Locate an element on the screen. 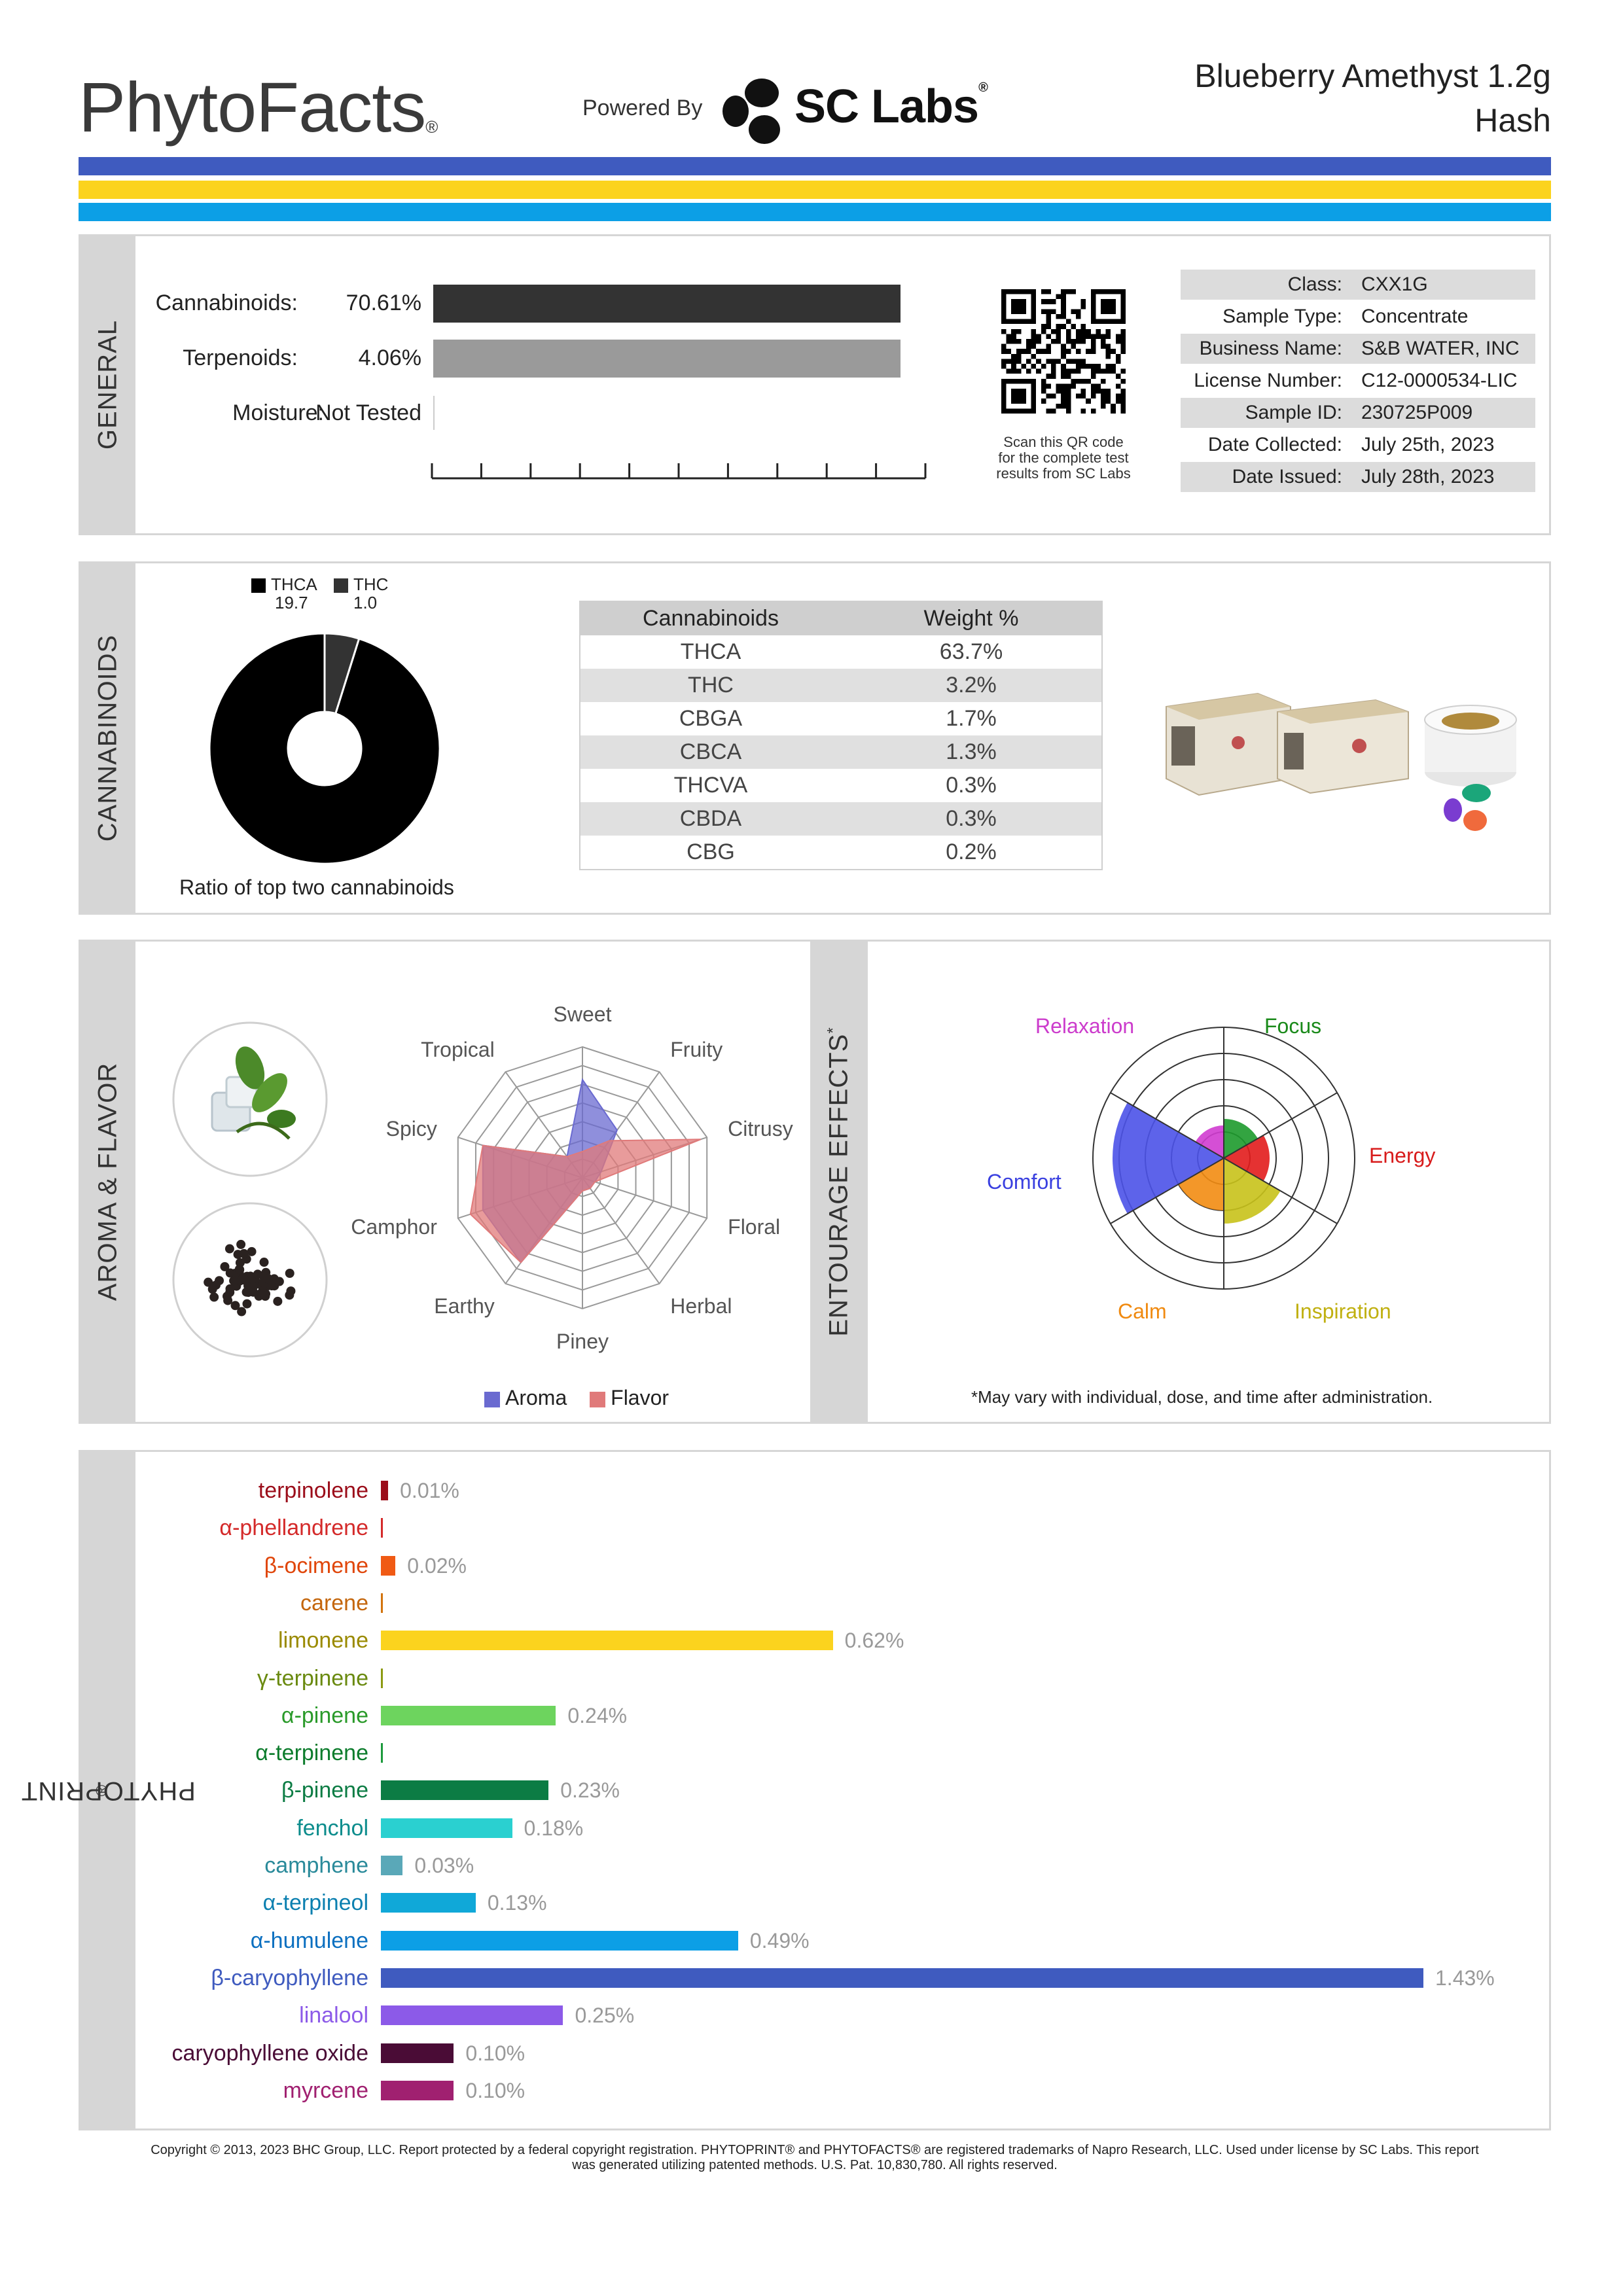 The width and height of the screenshot is (1623, 2296). table-row: THCVA 0.3% is located at coordinates (840, 785).